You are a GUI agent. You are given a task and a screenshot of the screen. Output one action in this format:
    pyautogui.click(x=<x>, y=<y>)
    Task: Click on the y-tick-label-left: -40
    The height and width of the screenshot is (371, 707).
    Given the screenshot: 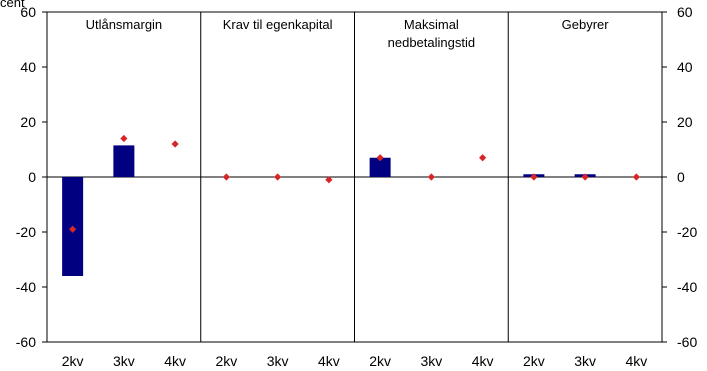 What is the action you would take?
    pyautogui.click(x=26, y=287)
    